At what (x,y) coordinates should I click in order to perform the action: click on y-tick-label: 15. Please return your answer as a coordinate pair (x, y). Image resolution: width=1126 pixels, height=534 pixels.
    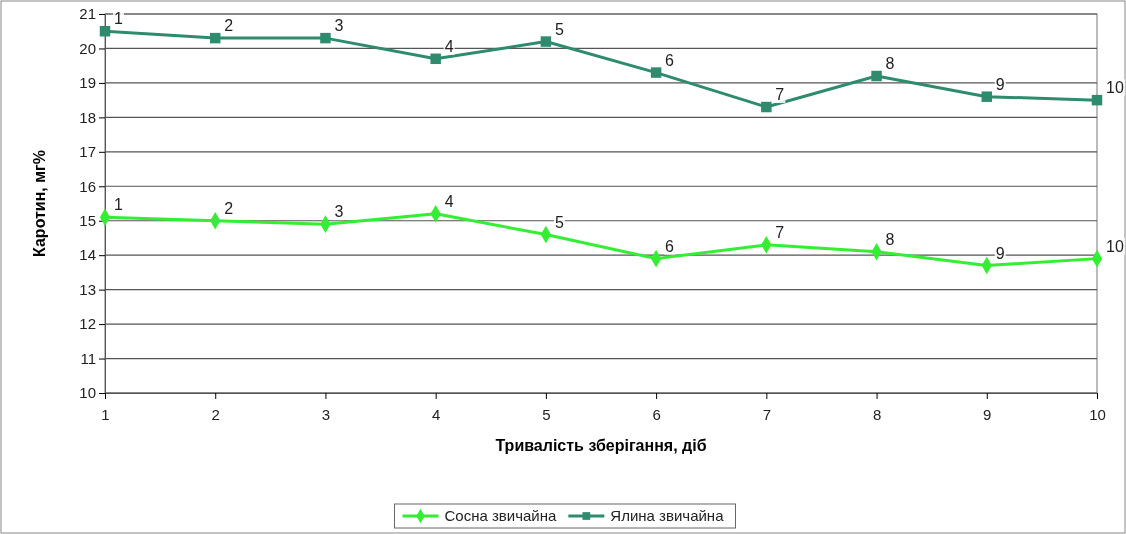
    Looking at the image, I should click on (87, 221).